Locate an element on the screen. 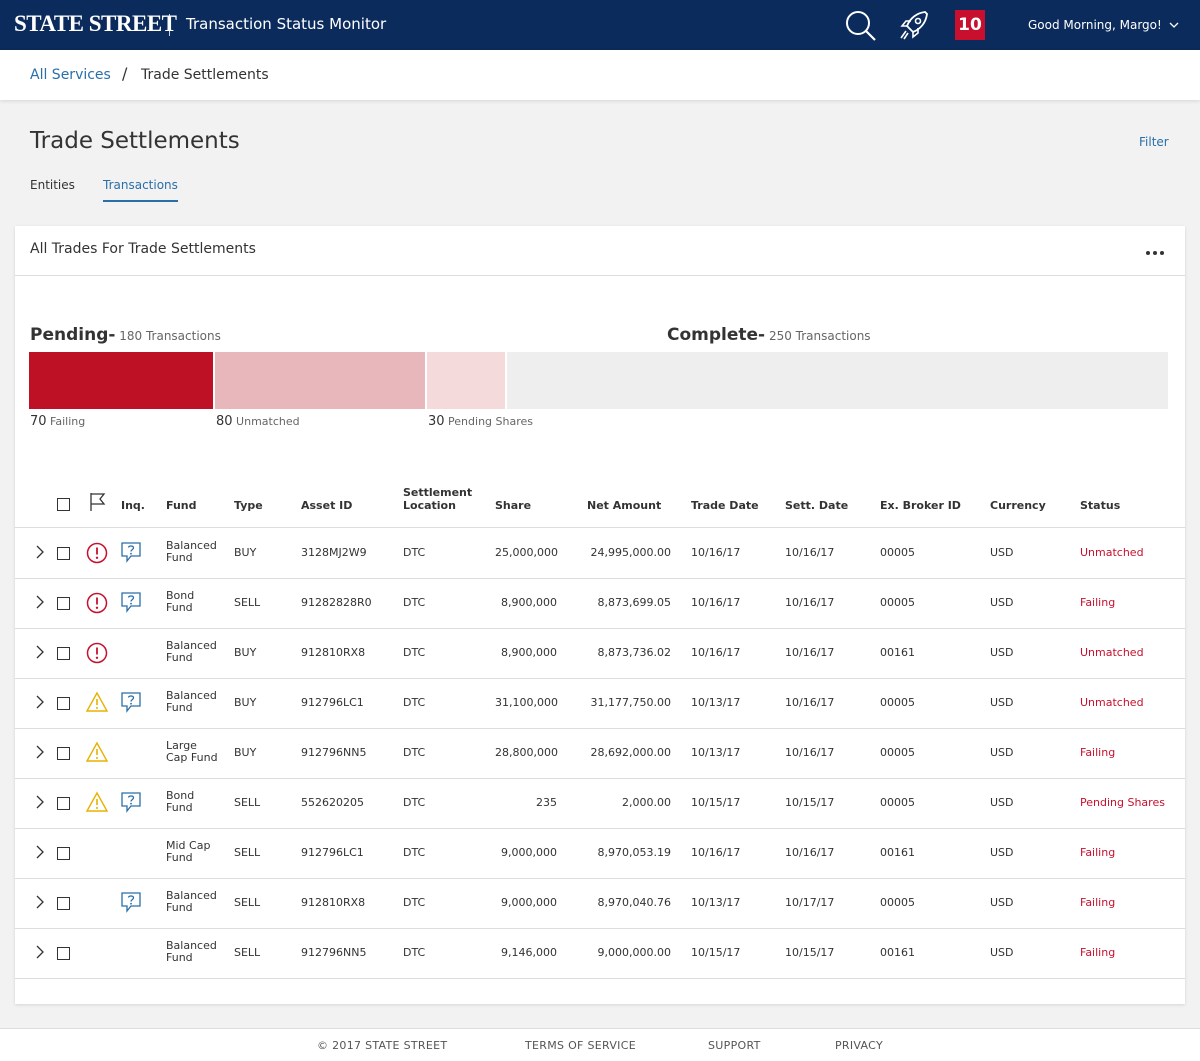 The height and width of the screenshot is (1061, 1200). user-menu: Good Morning, Margo! is located at coordinates (1103, 25).